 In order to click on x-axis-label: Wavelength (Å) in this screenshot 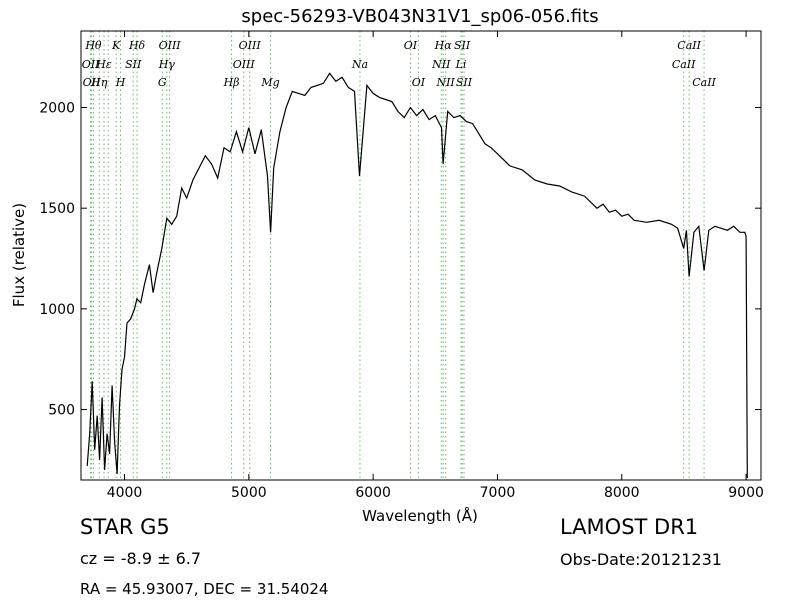, I will do `click(420, 515)`.